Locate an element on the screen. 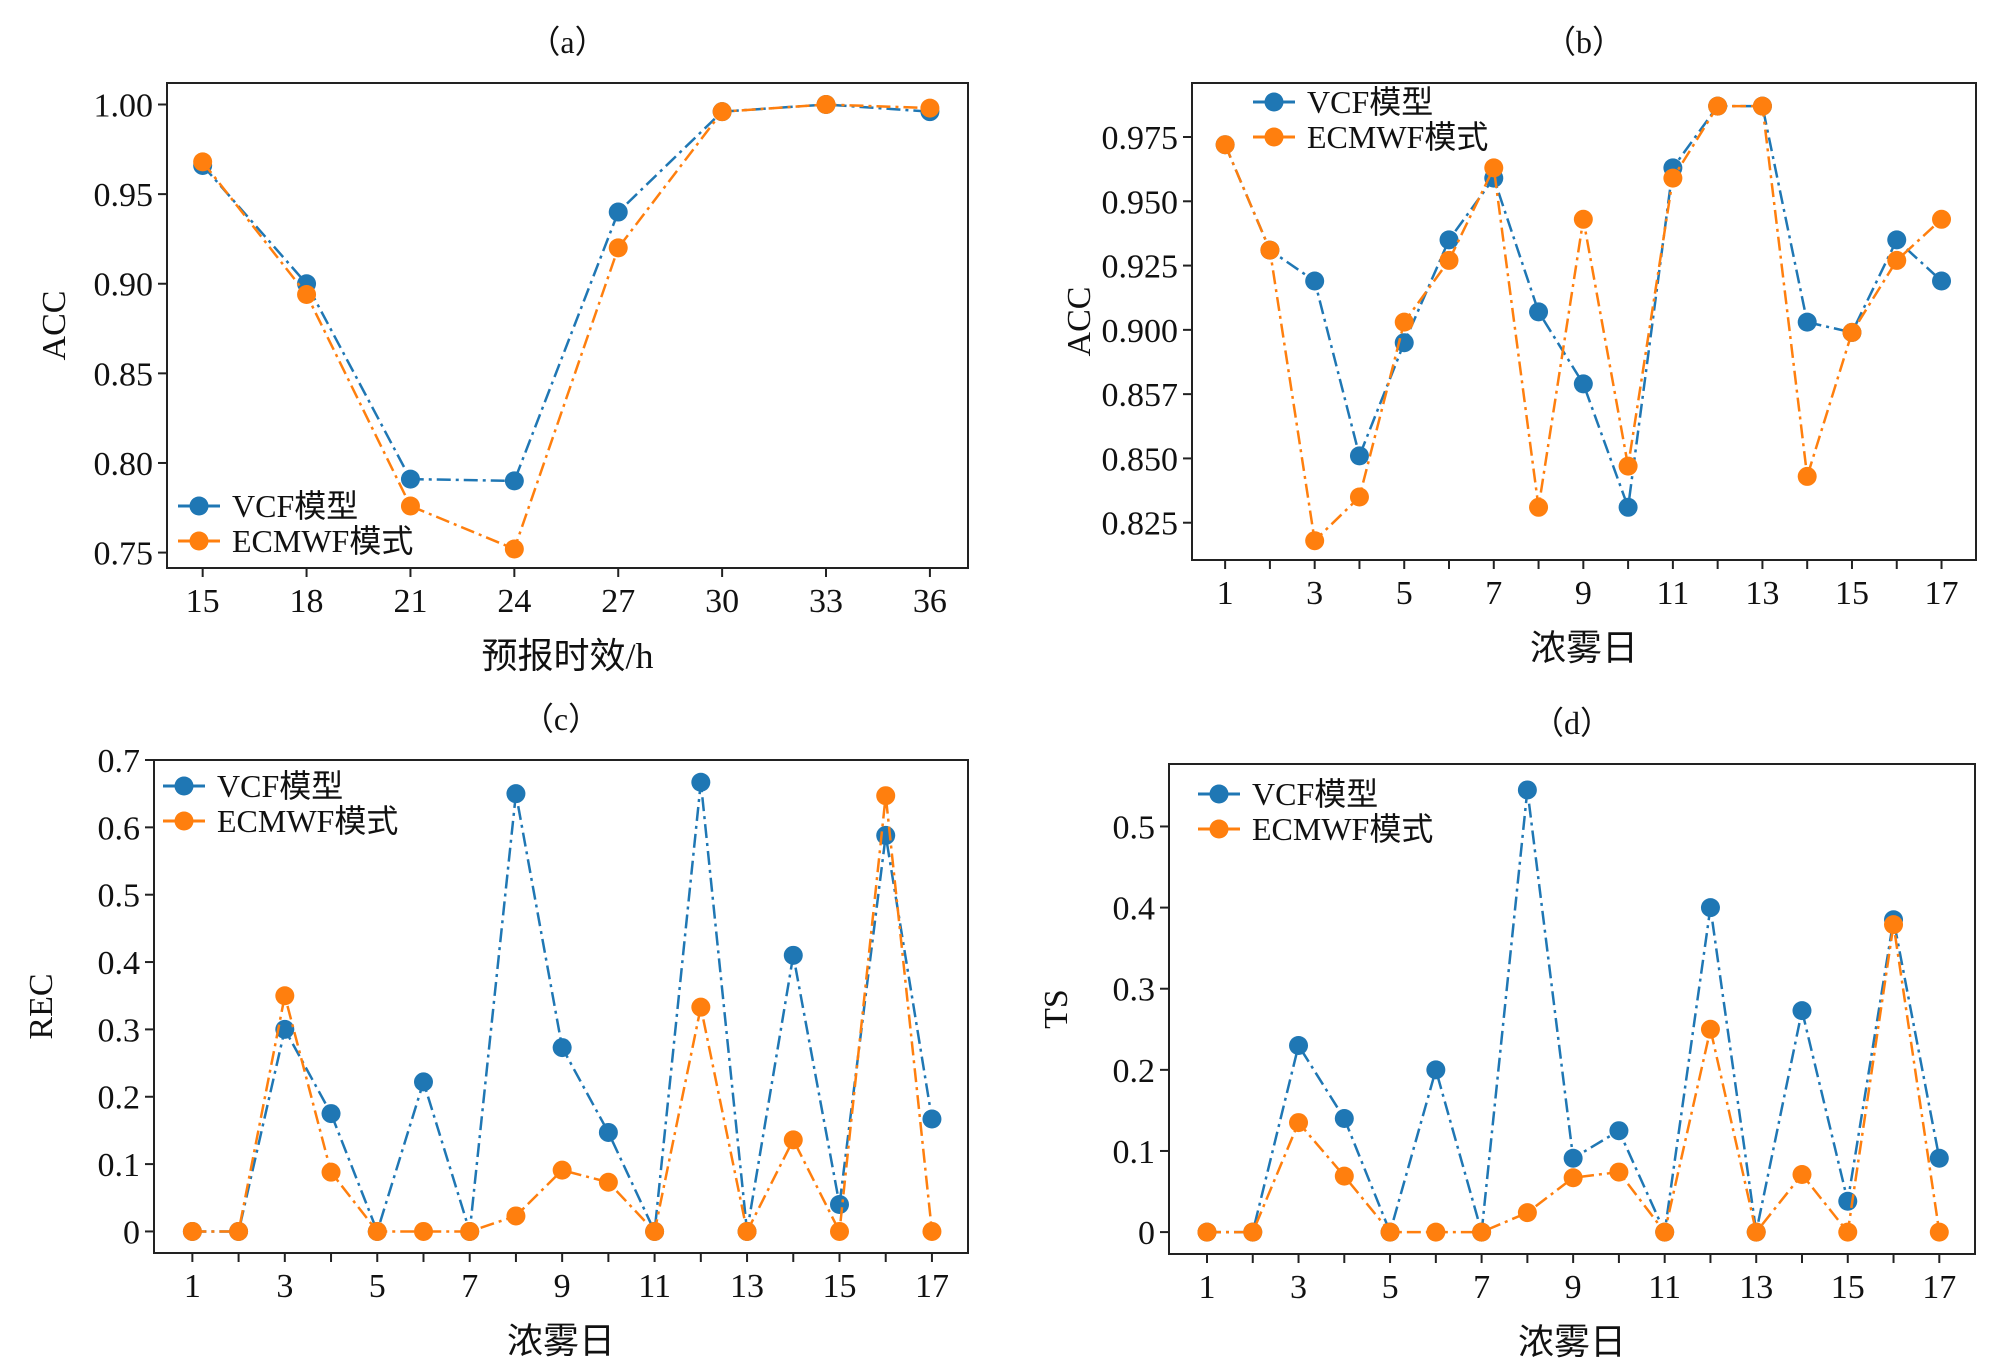  x-tick-label: 7 is located at coordinates (1481, 1287).